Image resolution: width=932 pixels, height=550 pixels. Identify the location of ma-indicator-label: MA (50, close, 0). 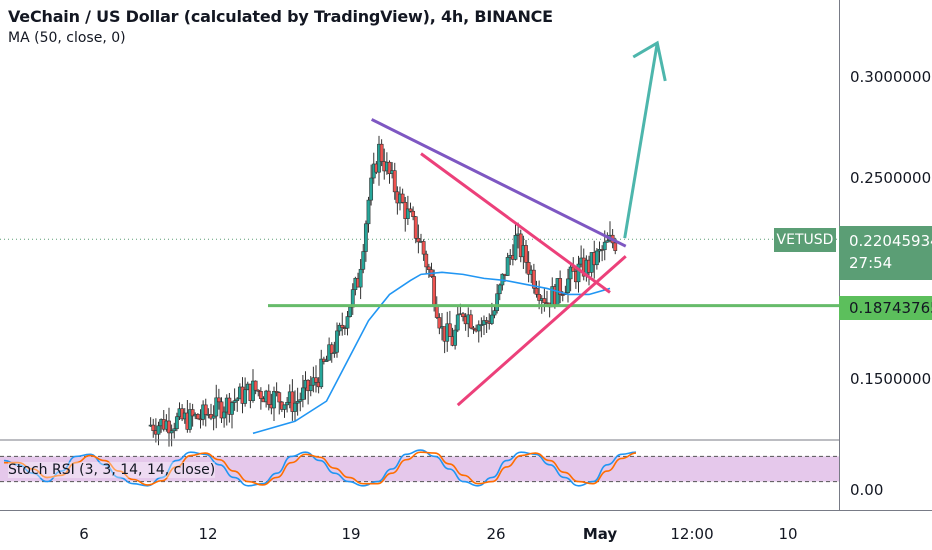
(67, 38).